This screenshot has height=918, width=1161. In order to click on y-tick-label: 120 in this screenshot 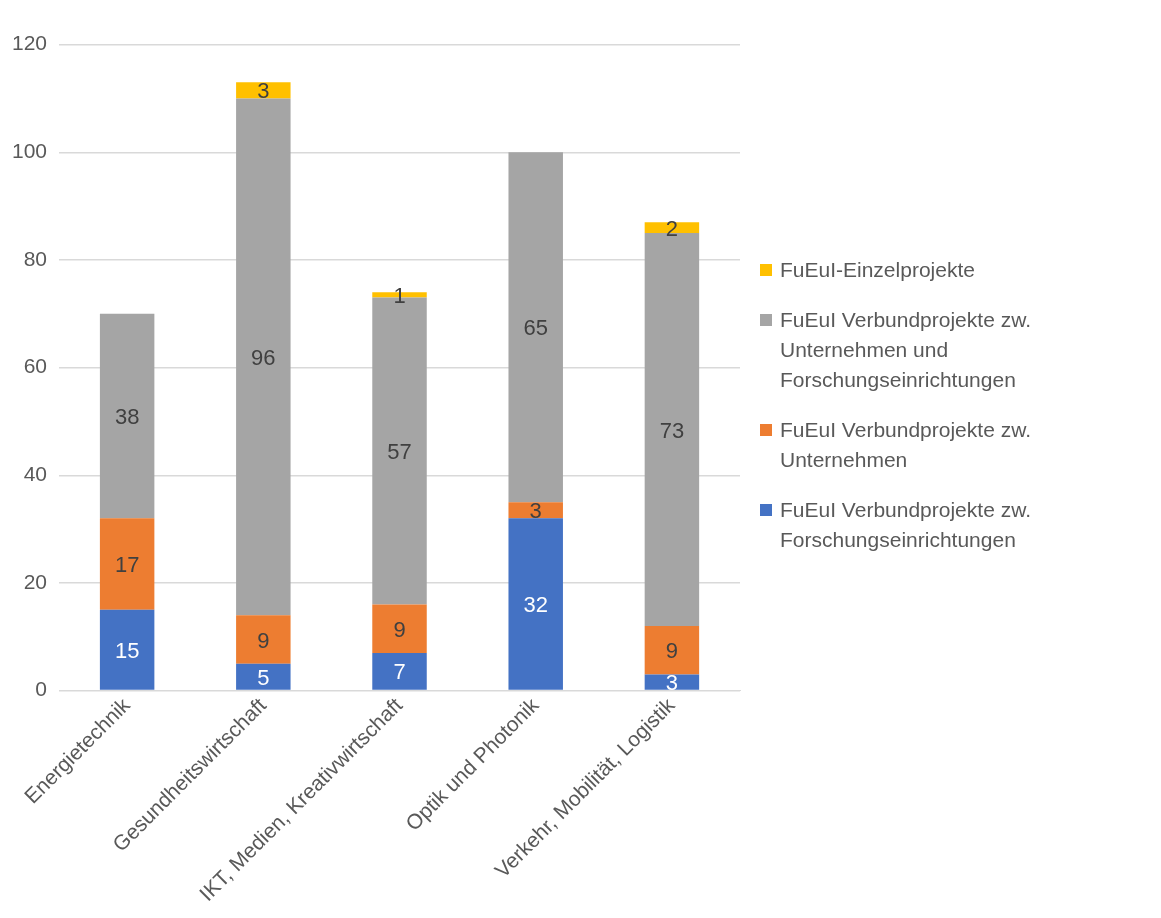, I will do `click(29, 43)`.